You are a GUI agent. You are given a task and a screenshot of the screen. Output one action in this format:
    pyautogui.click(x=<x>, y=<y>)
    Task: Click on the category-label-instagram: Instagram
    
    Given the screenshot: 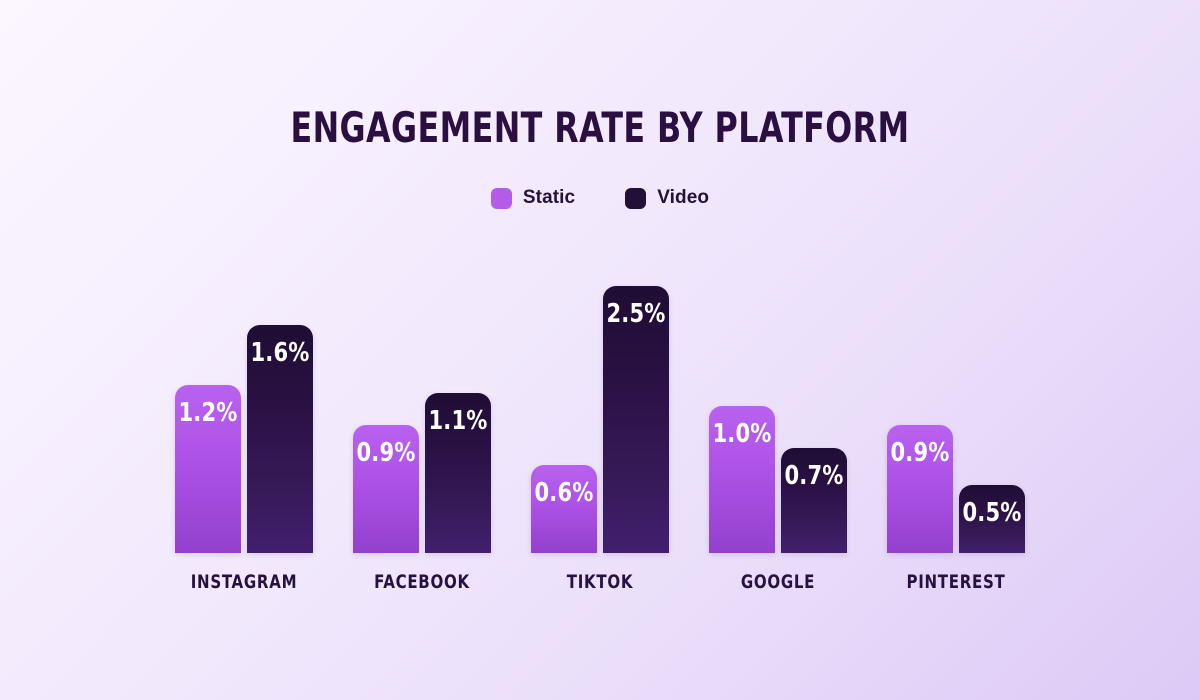 What is the action you would take?
    pyautogui.click(x=244, y=582)
    